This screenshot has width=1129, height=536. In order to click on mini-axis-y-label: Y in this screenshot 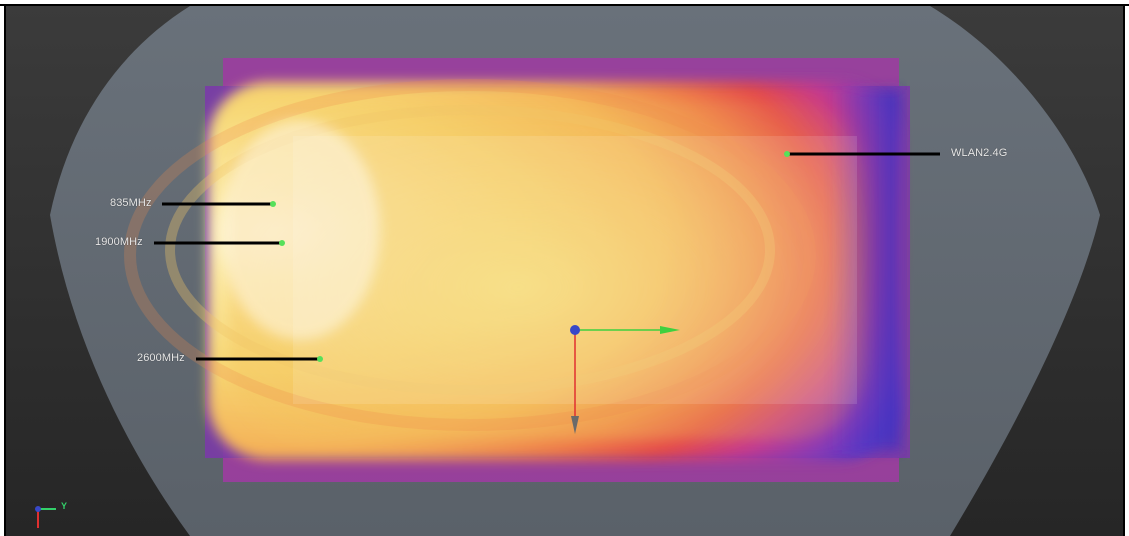, I will do `click(64, 506)`.